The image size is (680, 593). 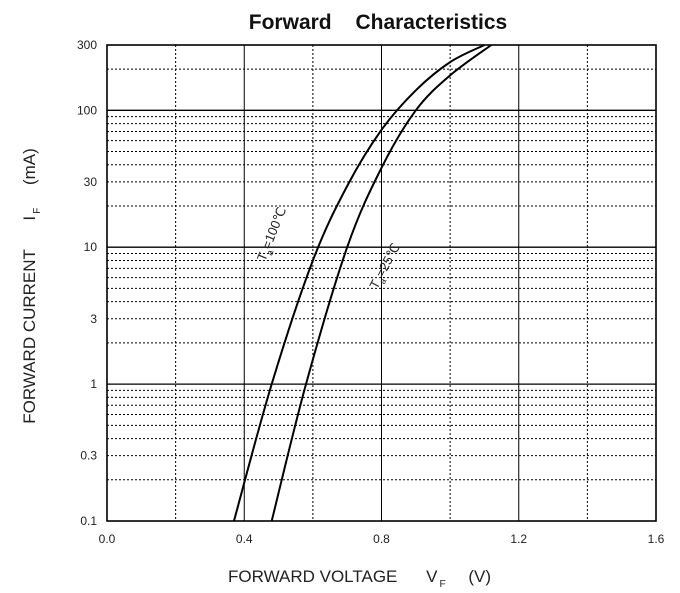 I want to click on x-tick-labels: 0.0 0.4 0.8 1.2 1.6, so click(x=382, y=539).